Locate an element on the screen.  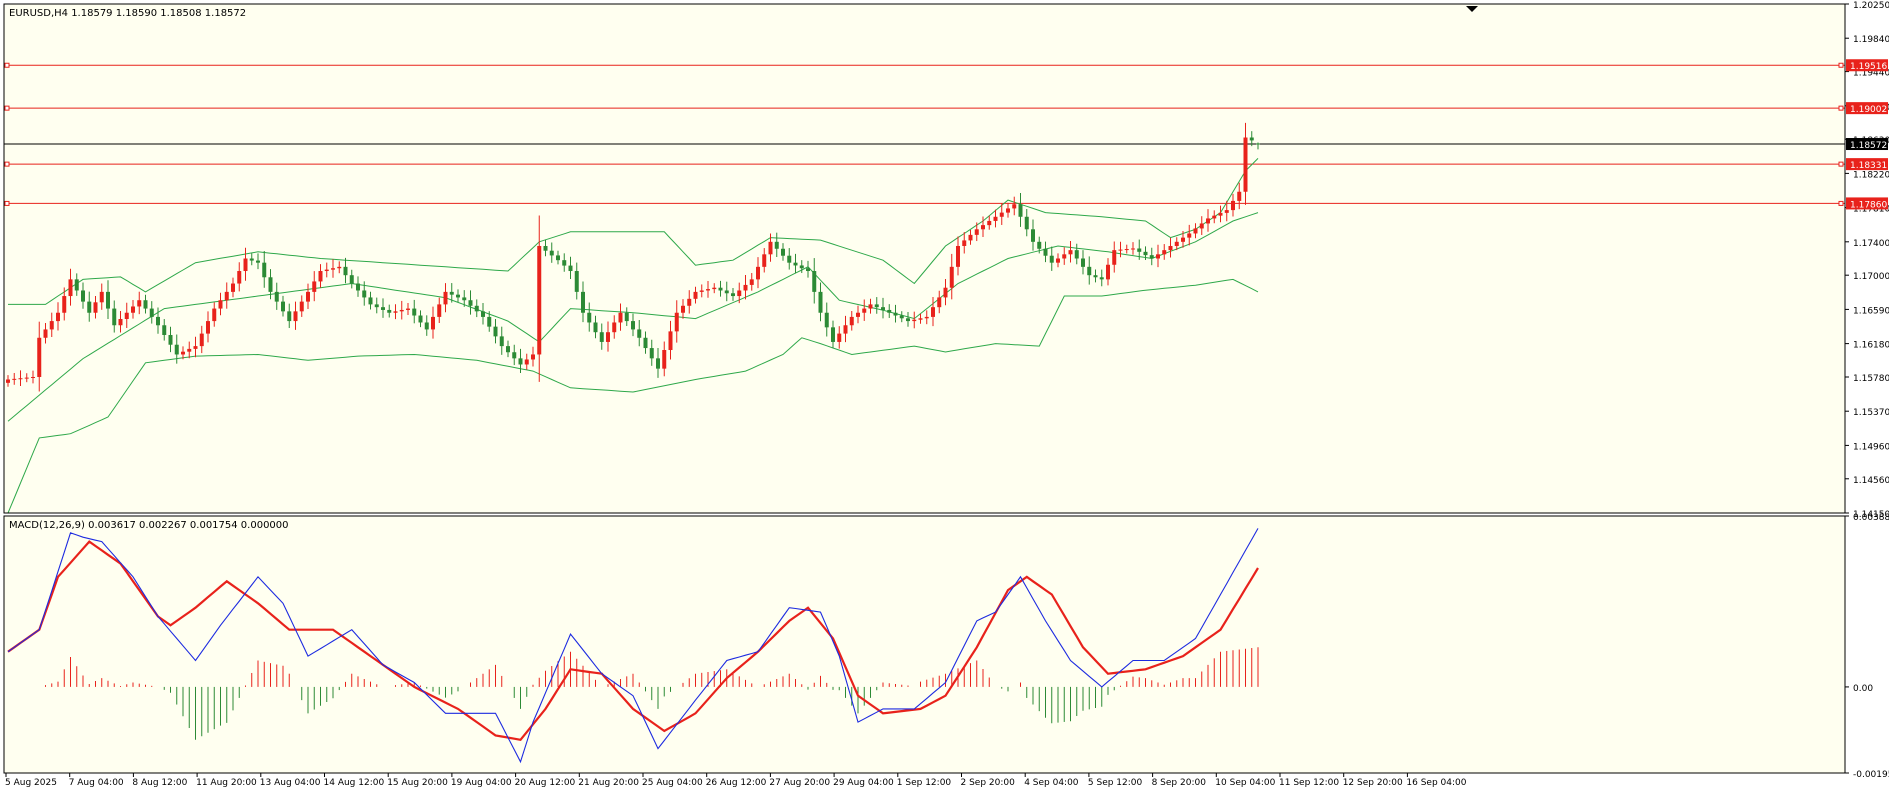
price-tag-label: 1.17860 is located at coordinates (1868, 205).